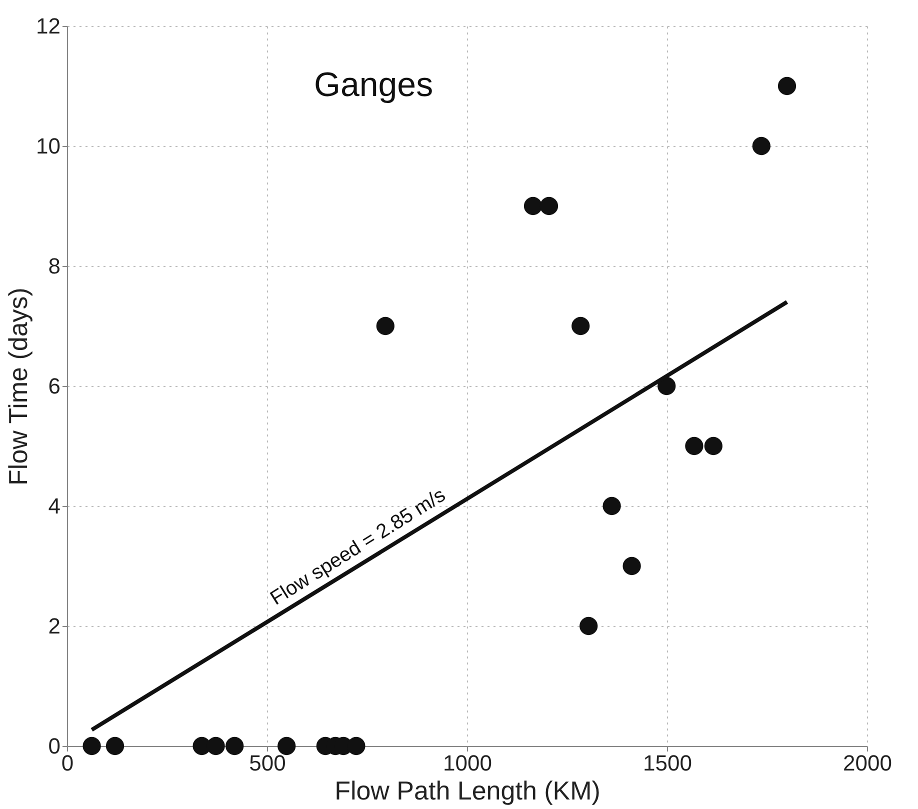 The height and width of the screenshot is (809, 918). Describe the element at coordinates (54, 626) in the screenshot. I see `y-tick-label: 2` at that location.